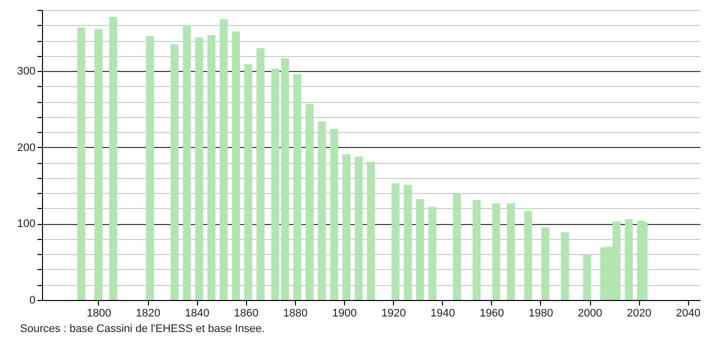 This screenshot has width=710, height=340. I want to click on x-tick-label: 2000, so click(590, 314).